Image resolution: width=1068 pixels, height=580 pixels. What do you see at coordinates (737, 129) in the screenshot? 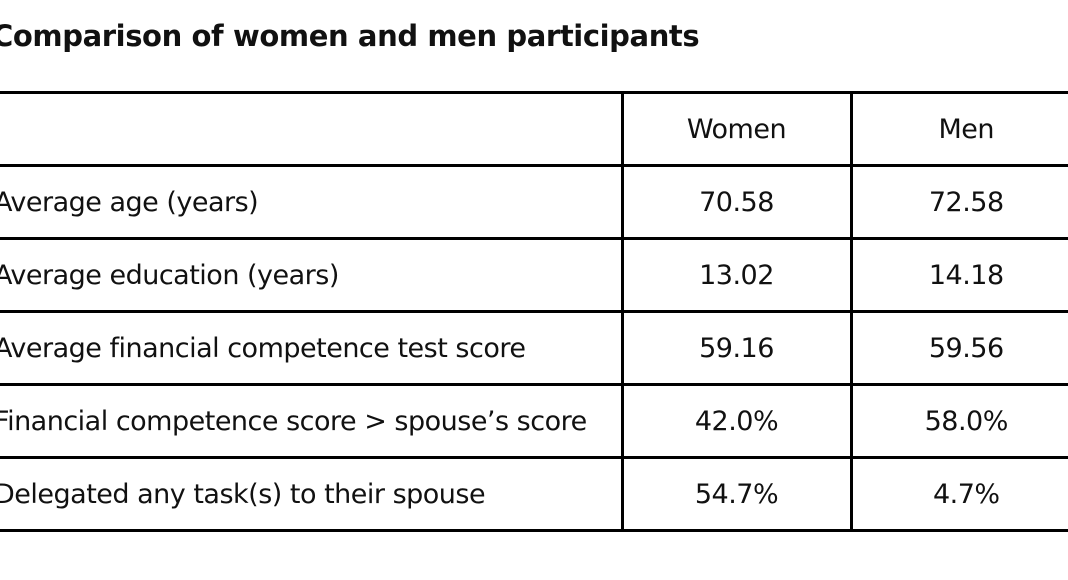
I see `header-cell-women: Women` at bounding box center [737, 129].